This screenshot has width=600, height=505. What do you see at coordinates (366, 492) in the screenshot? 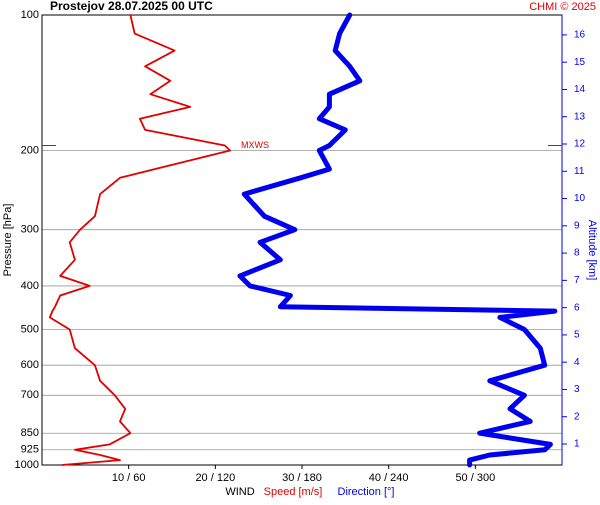
I see `legend-entry: Direction [°]` at bounding box center [366, 492].